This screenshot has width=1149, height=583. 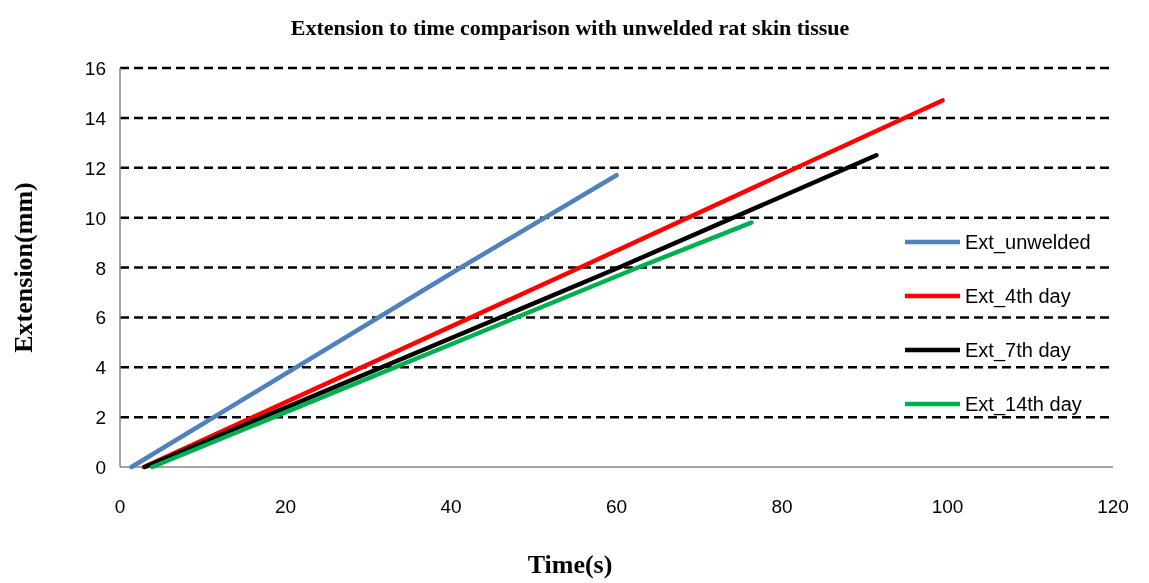 I want to click on chart-title: Extension to time comparison with unwelded rat skin tissue, so click(x=570, y=27).